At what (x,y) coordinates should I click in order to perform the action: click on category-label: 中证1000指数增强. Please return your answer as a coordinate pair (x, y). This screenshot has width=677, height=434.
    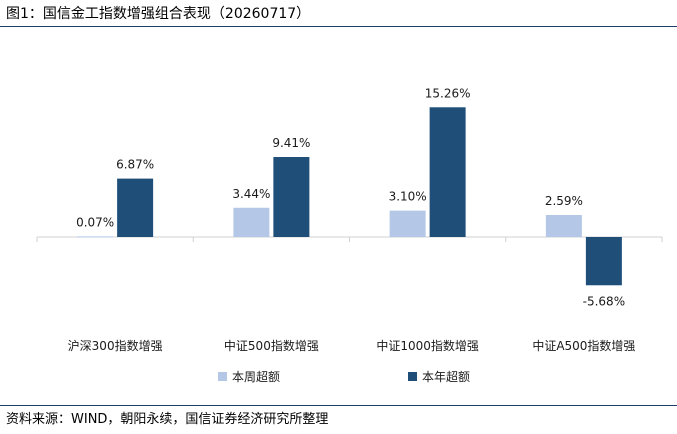
    Looking at the image, I should click on (427, 345).